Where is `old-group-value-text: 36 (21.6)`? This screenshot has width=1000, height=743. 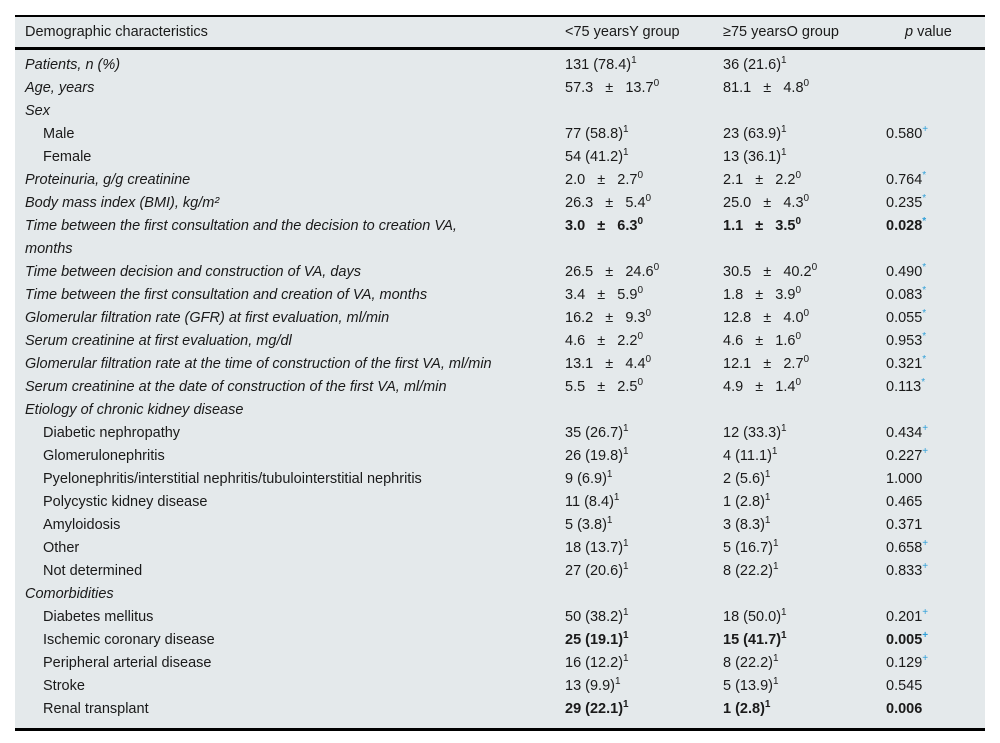
old-group-value-text: 36 (21.6) is located at coordinates (752, 64).